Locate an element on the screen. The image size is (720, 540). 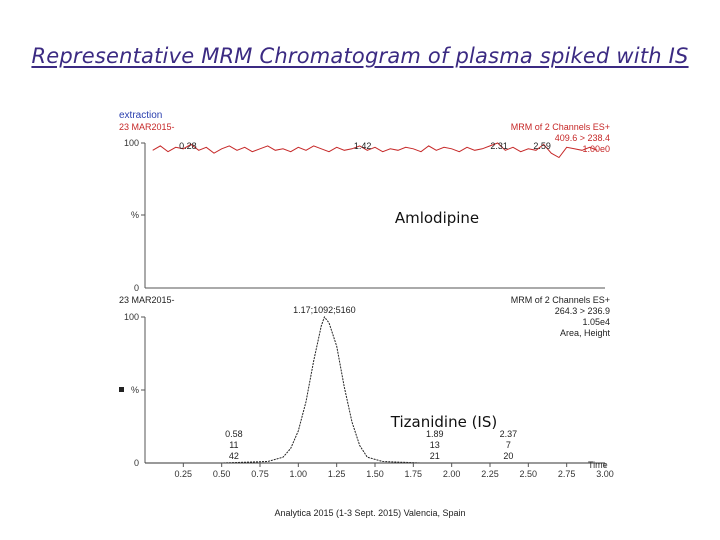
lower-xtick-label-0: 0.25 is located at coordinates (184, 474).